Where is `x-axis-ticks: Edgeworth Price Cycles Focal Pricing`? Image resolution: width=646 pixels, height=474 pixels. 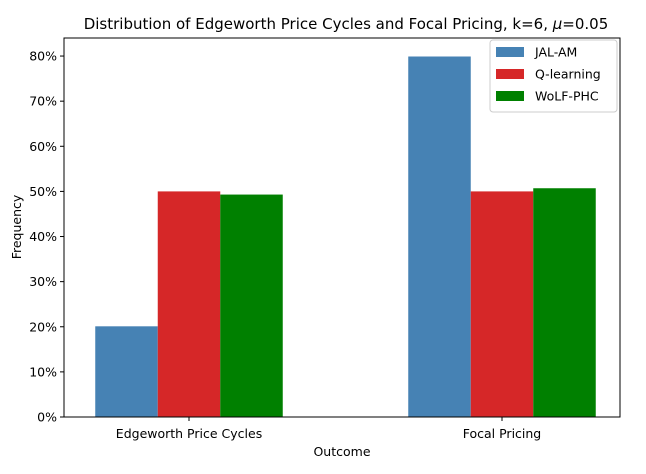
x-axis-ticks: Edgeworth Price Cycles Focal Pricing is located at coordinates (328, 429).